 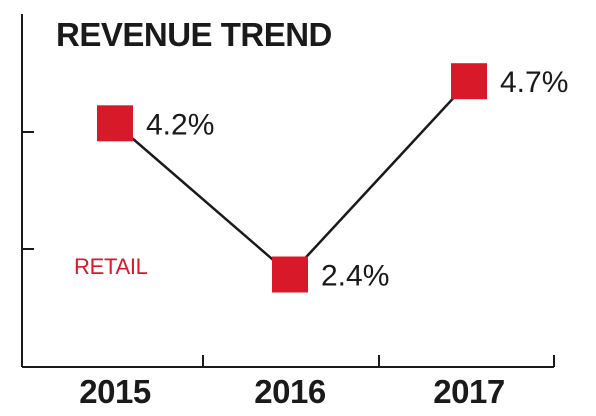 What do you see at coordinates (468, 391) in the screenshot?
I see `x-tick-label-2017: 2017` at bounding box center [468, 391].